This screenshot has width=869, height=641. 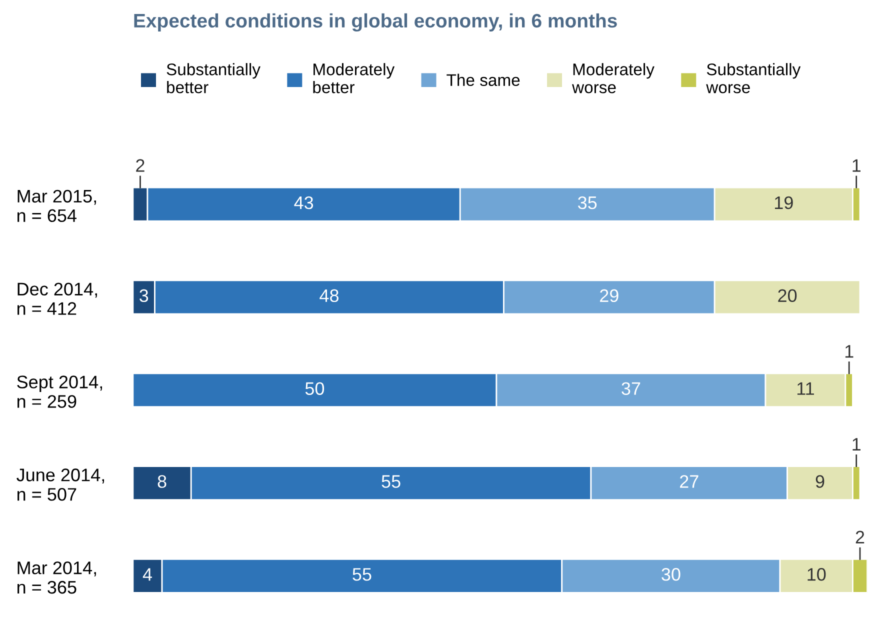 What do you see at coordinates (631, 388) in the screenshot?
I see `data-label: 37` at bounding box center [631, 388].